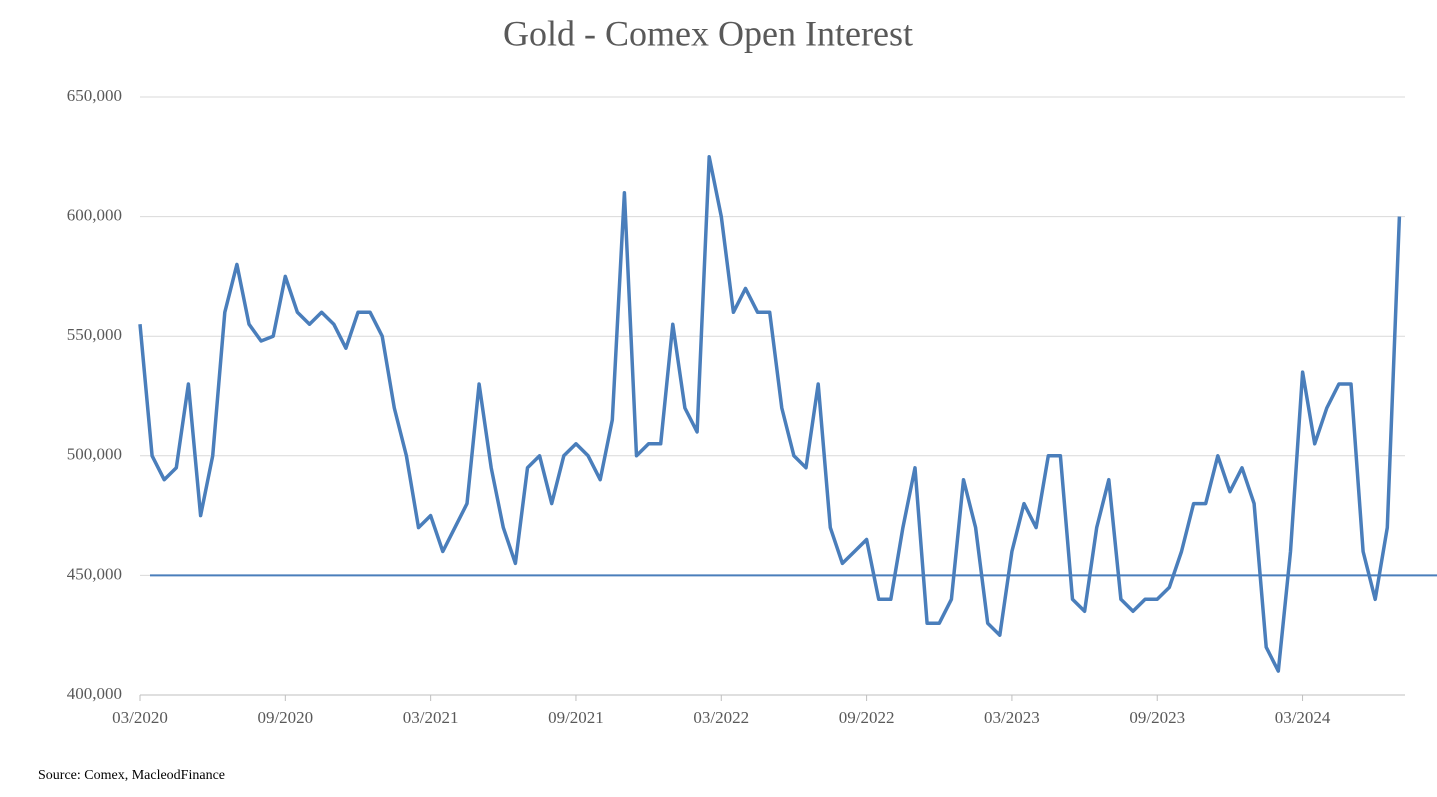 This screenshot has height=797, width=1437. What do you see at coordinates (94, 454) in the screenshot?
I see `y-tick-label: 500,000` at bounding box center [94, 454].